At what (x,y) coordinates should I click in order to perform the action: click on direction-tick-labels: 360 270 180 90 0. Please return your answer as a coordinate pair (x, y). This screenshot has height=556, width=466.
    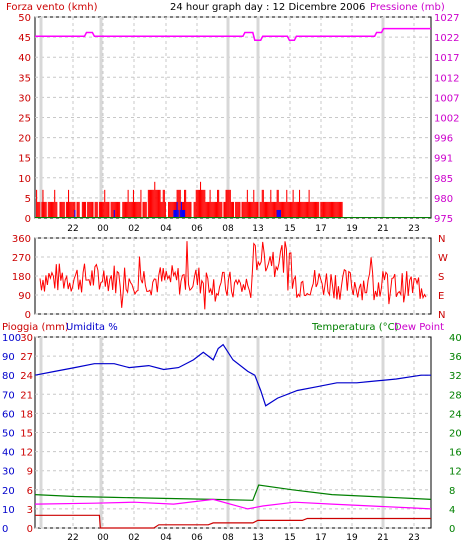
    Looking at the image, I should click on (21, 277).